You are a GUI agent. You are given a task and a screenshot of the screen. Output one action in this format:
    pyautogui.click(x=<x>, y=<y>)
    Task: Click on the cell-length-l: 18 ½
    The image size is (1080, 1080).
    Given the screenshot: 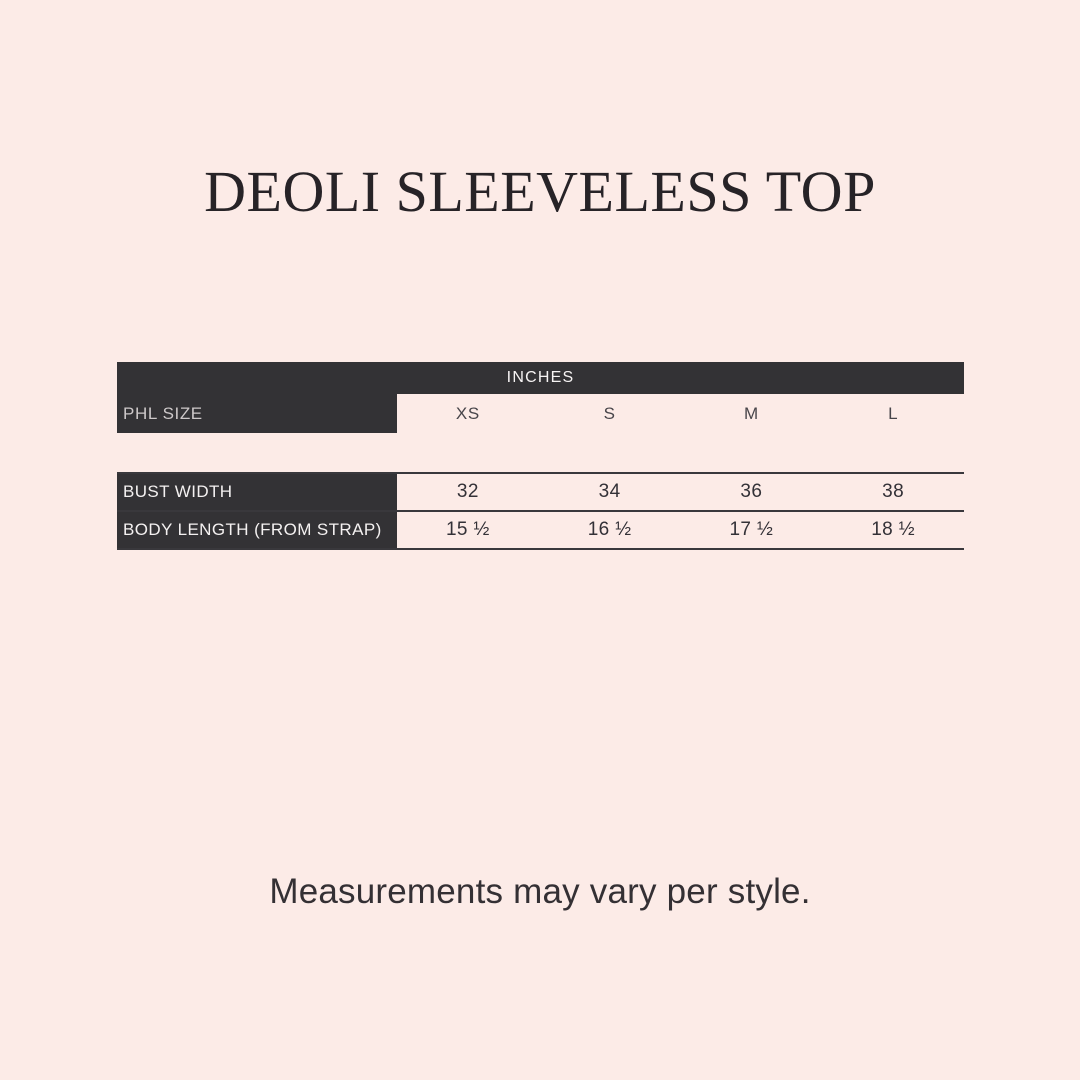 What is the action you would take?
    pyautogui.click(x=893, y=529)
    